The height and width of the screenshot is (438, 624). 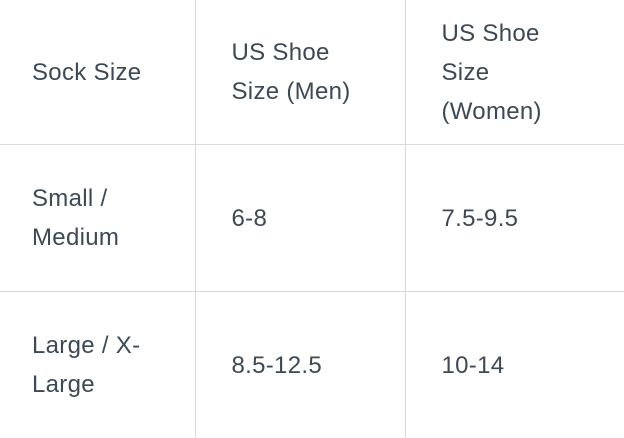 I want to click on table-cell: Large / X-Large, so click(x=97, y=365).